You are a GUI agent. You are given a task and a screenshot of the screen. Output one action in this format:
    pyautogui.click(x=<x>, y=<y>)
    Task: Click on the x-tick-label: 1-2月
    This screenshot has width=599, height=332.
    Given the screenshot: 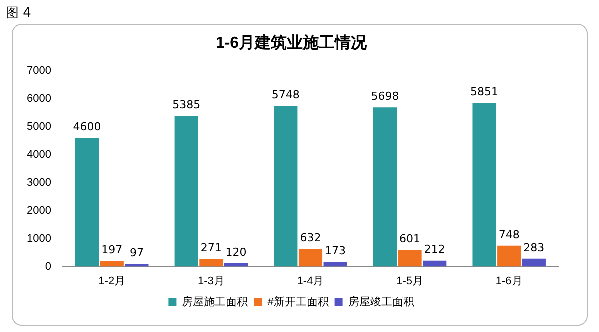 What is the action you would take?
    pyautogui.click(x=112, y=281)
    